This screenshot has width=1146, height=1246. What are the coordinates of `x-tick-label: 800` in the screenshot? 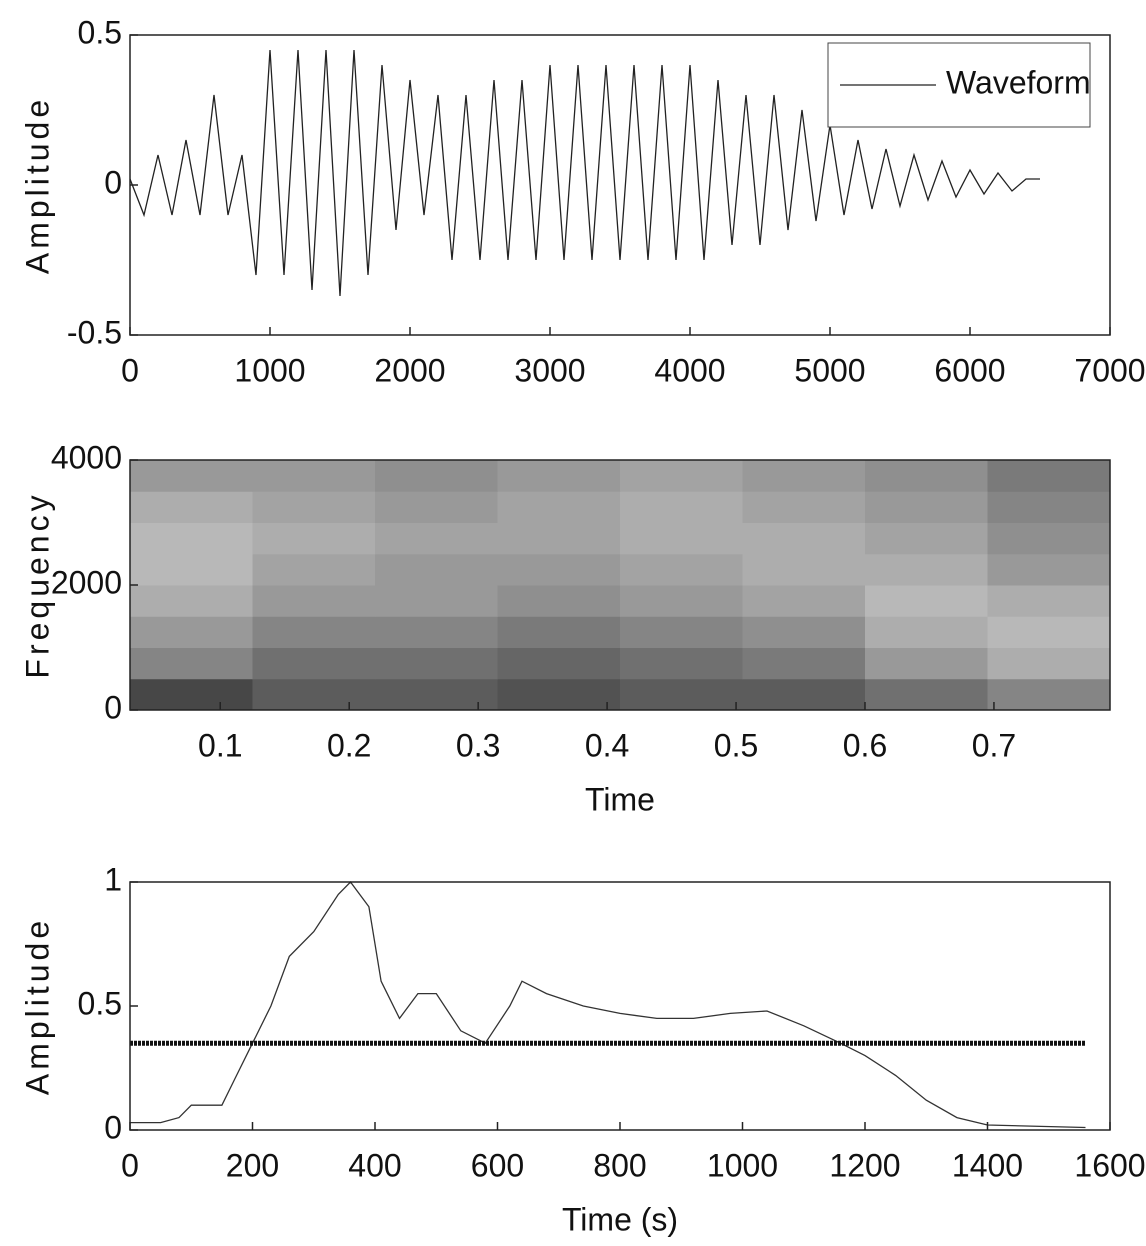 It's located at (619, 1165).